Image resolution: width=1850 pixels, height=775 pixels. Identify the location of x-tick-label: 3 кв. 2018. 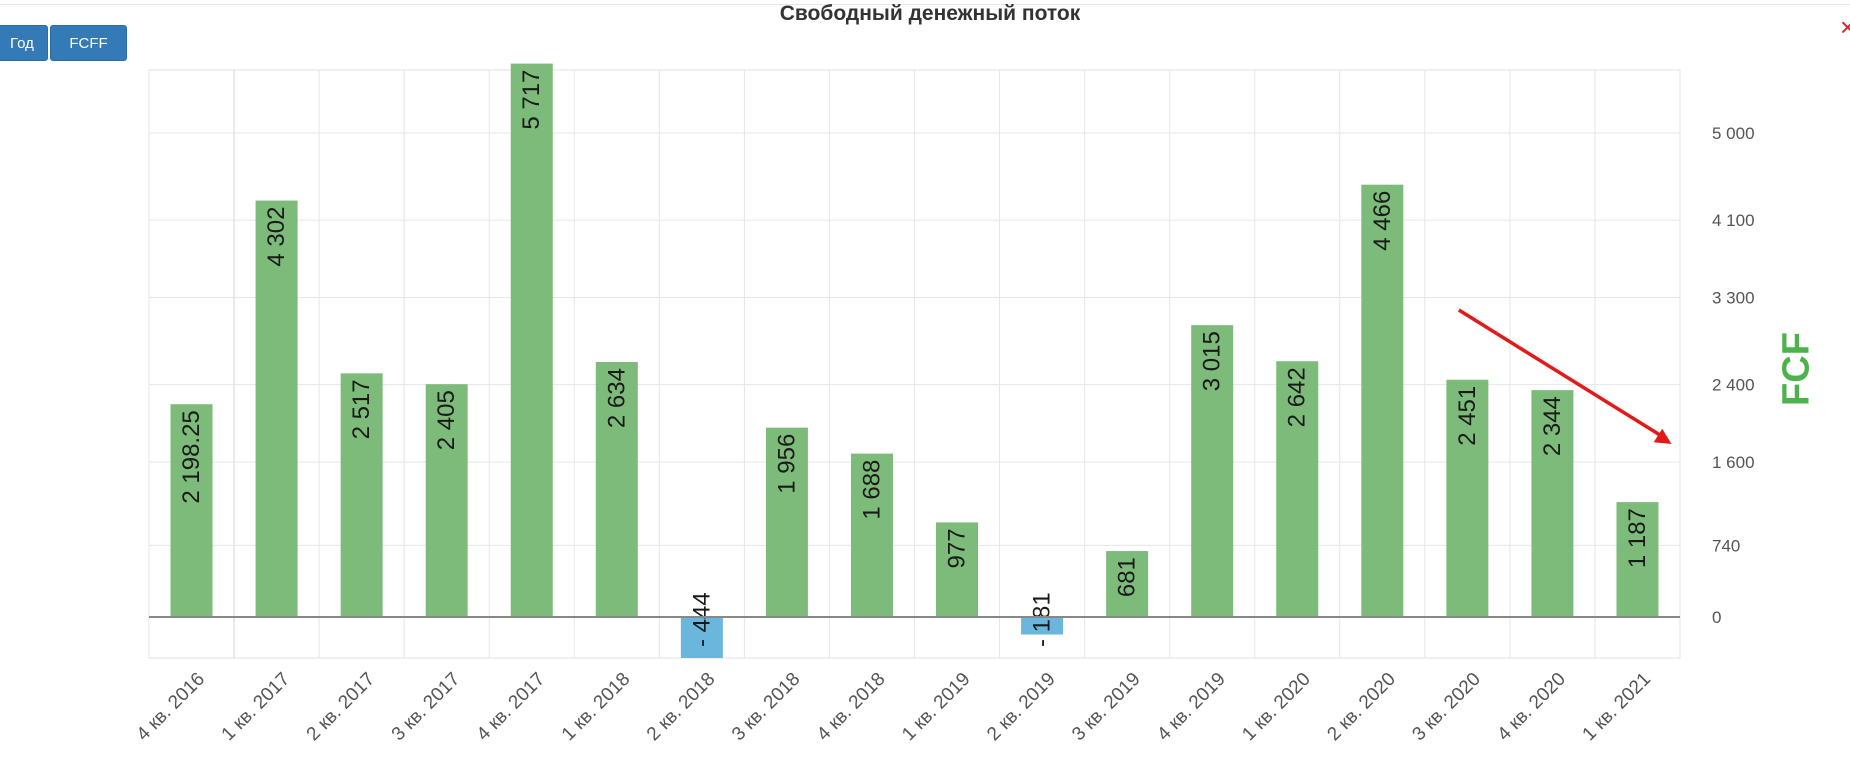
(766, 707).